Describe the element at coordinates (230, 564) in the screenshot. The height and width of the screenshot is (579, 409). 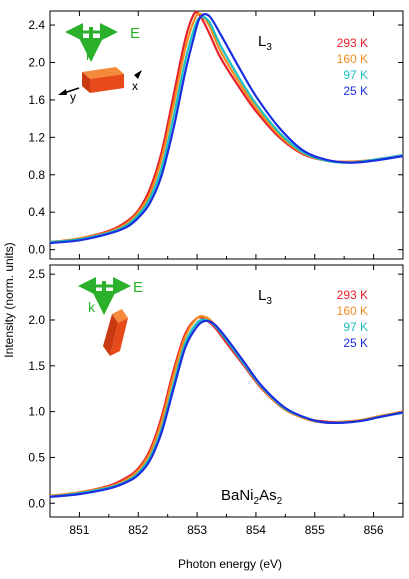
I see `x-axis-label: Photon energy (eV)` at that location.